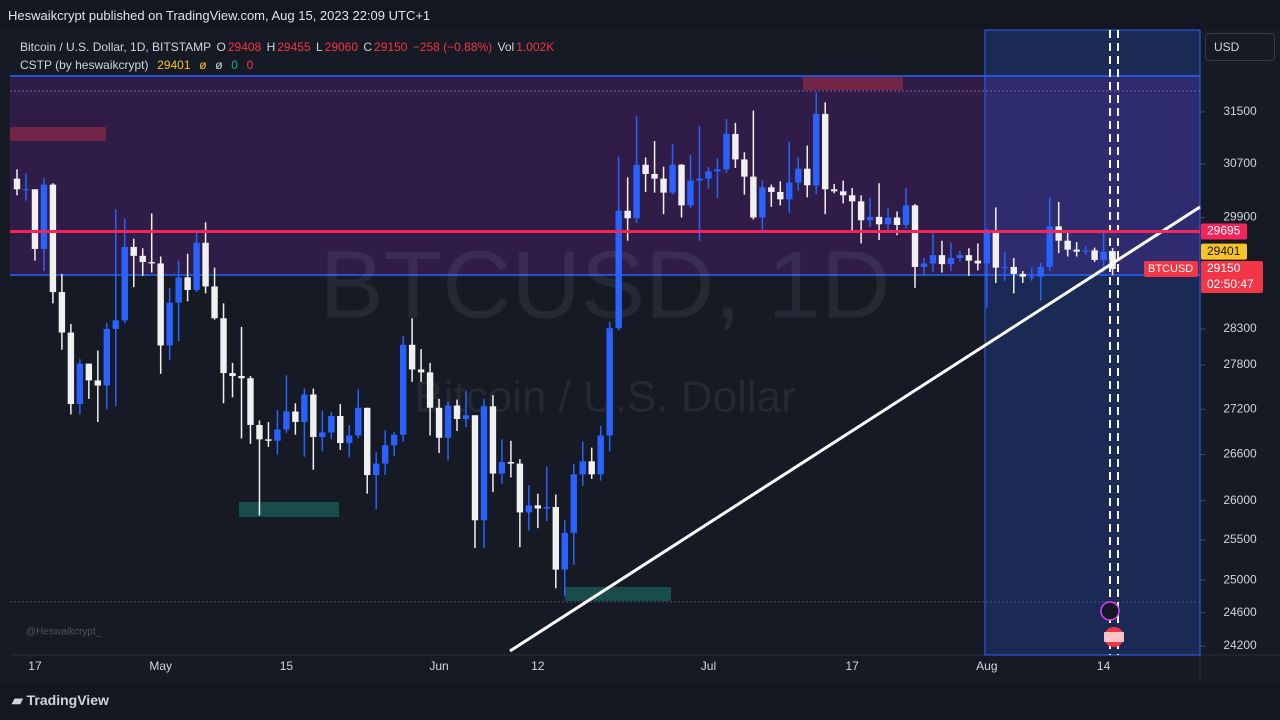 This screenshot has width=1280, height=720. What do you see at coordinates (986, 666) in the screenshot?
I see `x-tick-label: Aug` at bounding box center [986, 666].